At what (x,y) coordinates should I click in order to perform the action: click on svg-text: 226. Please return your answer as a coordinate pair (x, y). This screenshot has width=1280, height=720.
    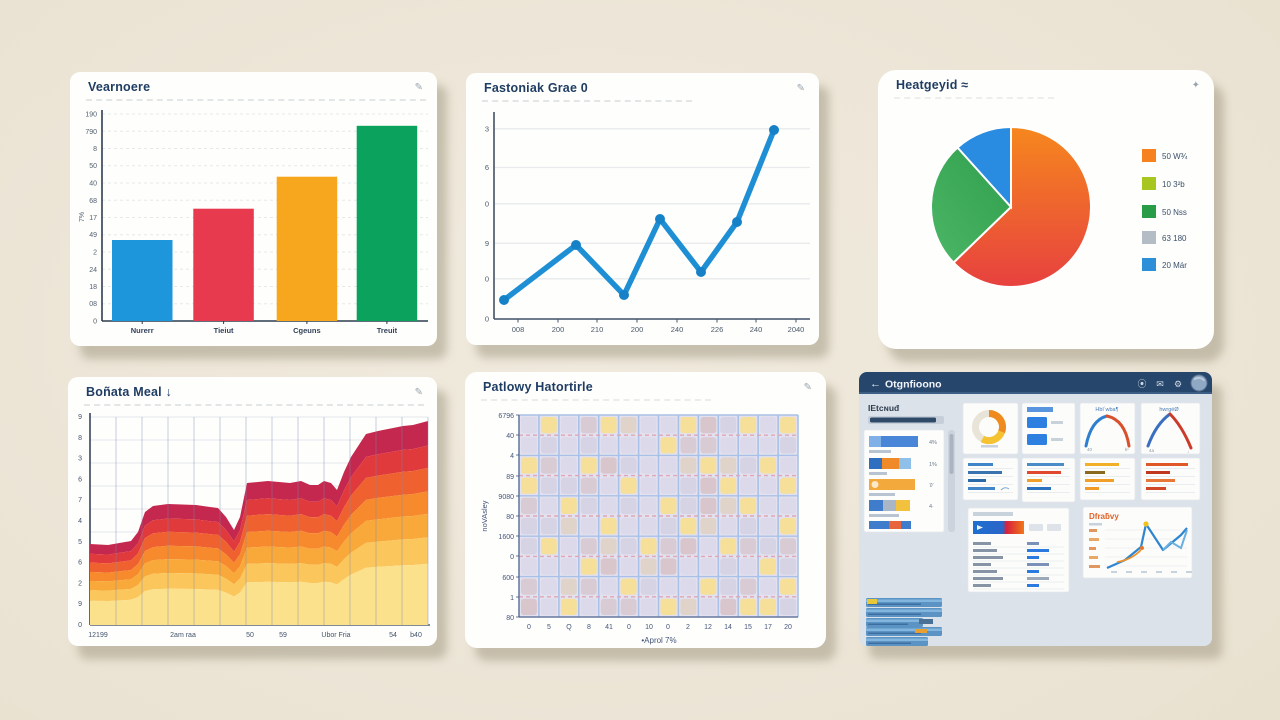
    Looking at the image, I should click on (717, 329).